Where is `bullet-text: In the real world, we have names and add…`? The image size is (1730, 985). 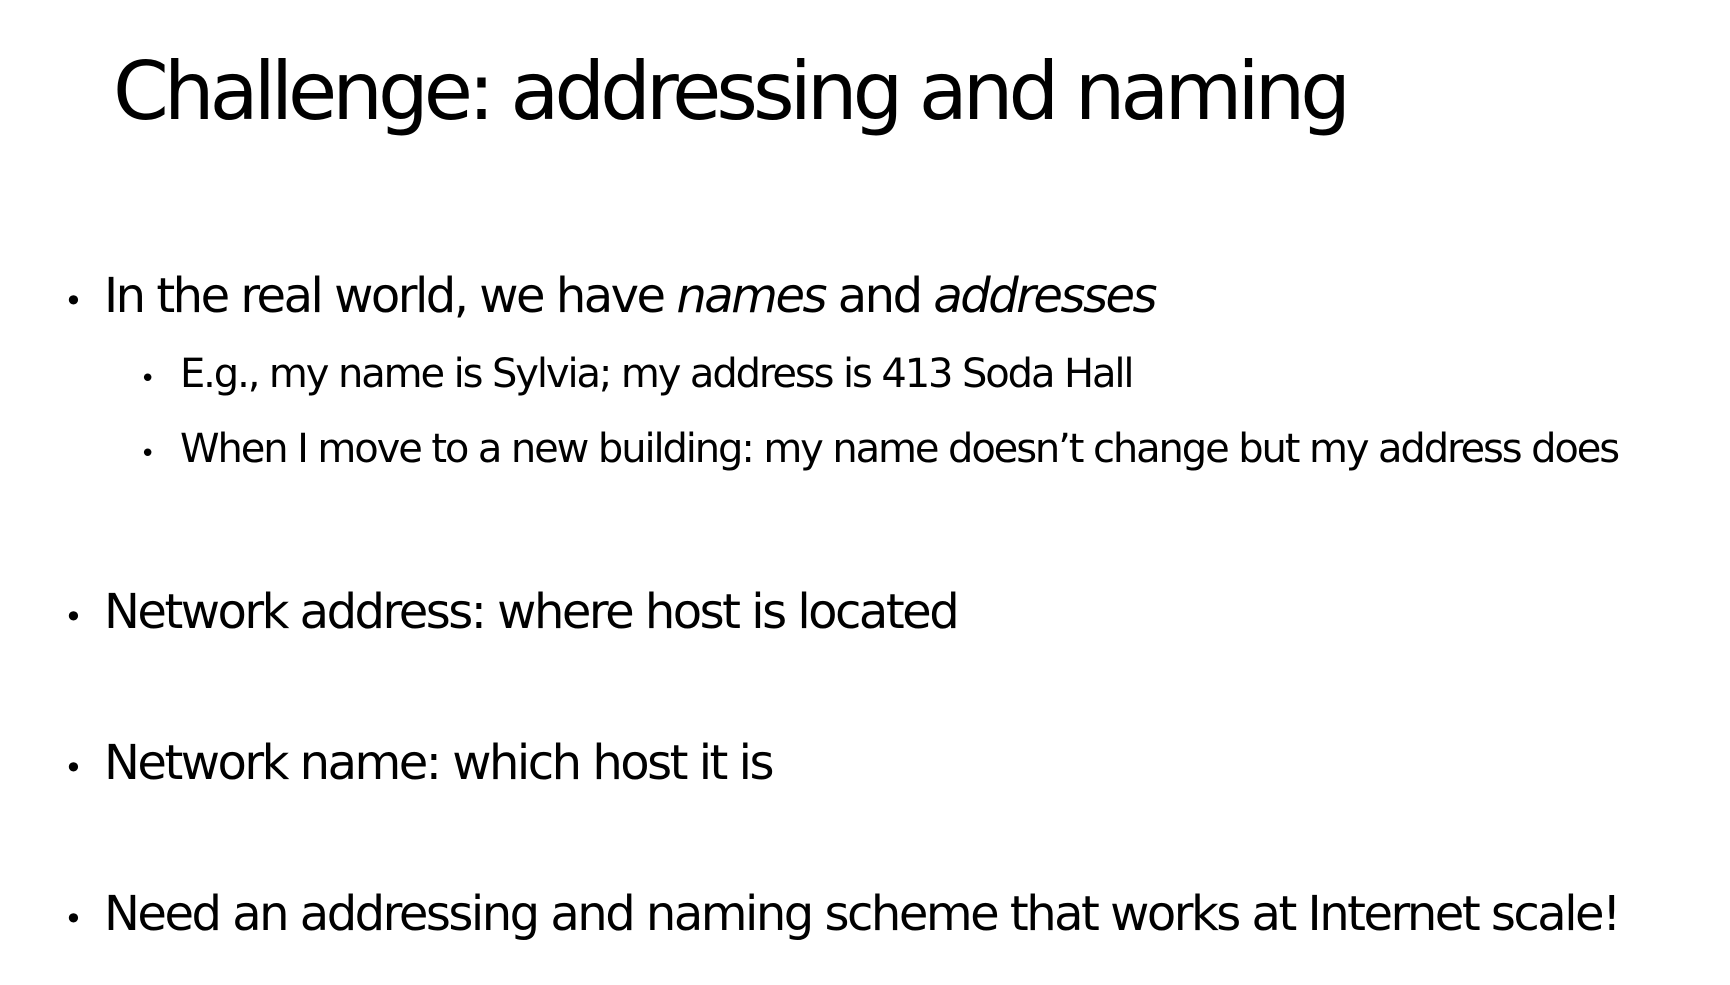 bullet-text: In the real world, we have names and add… is located at coordinates (630, 296).